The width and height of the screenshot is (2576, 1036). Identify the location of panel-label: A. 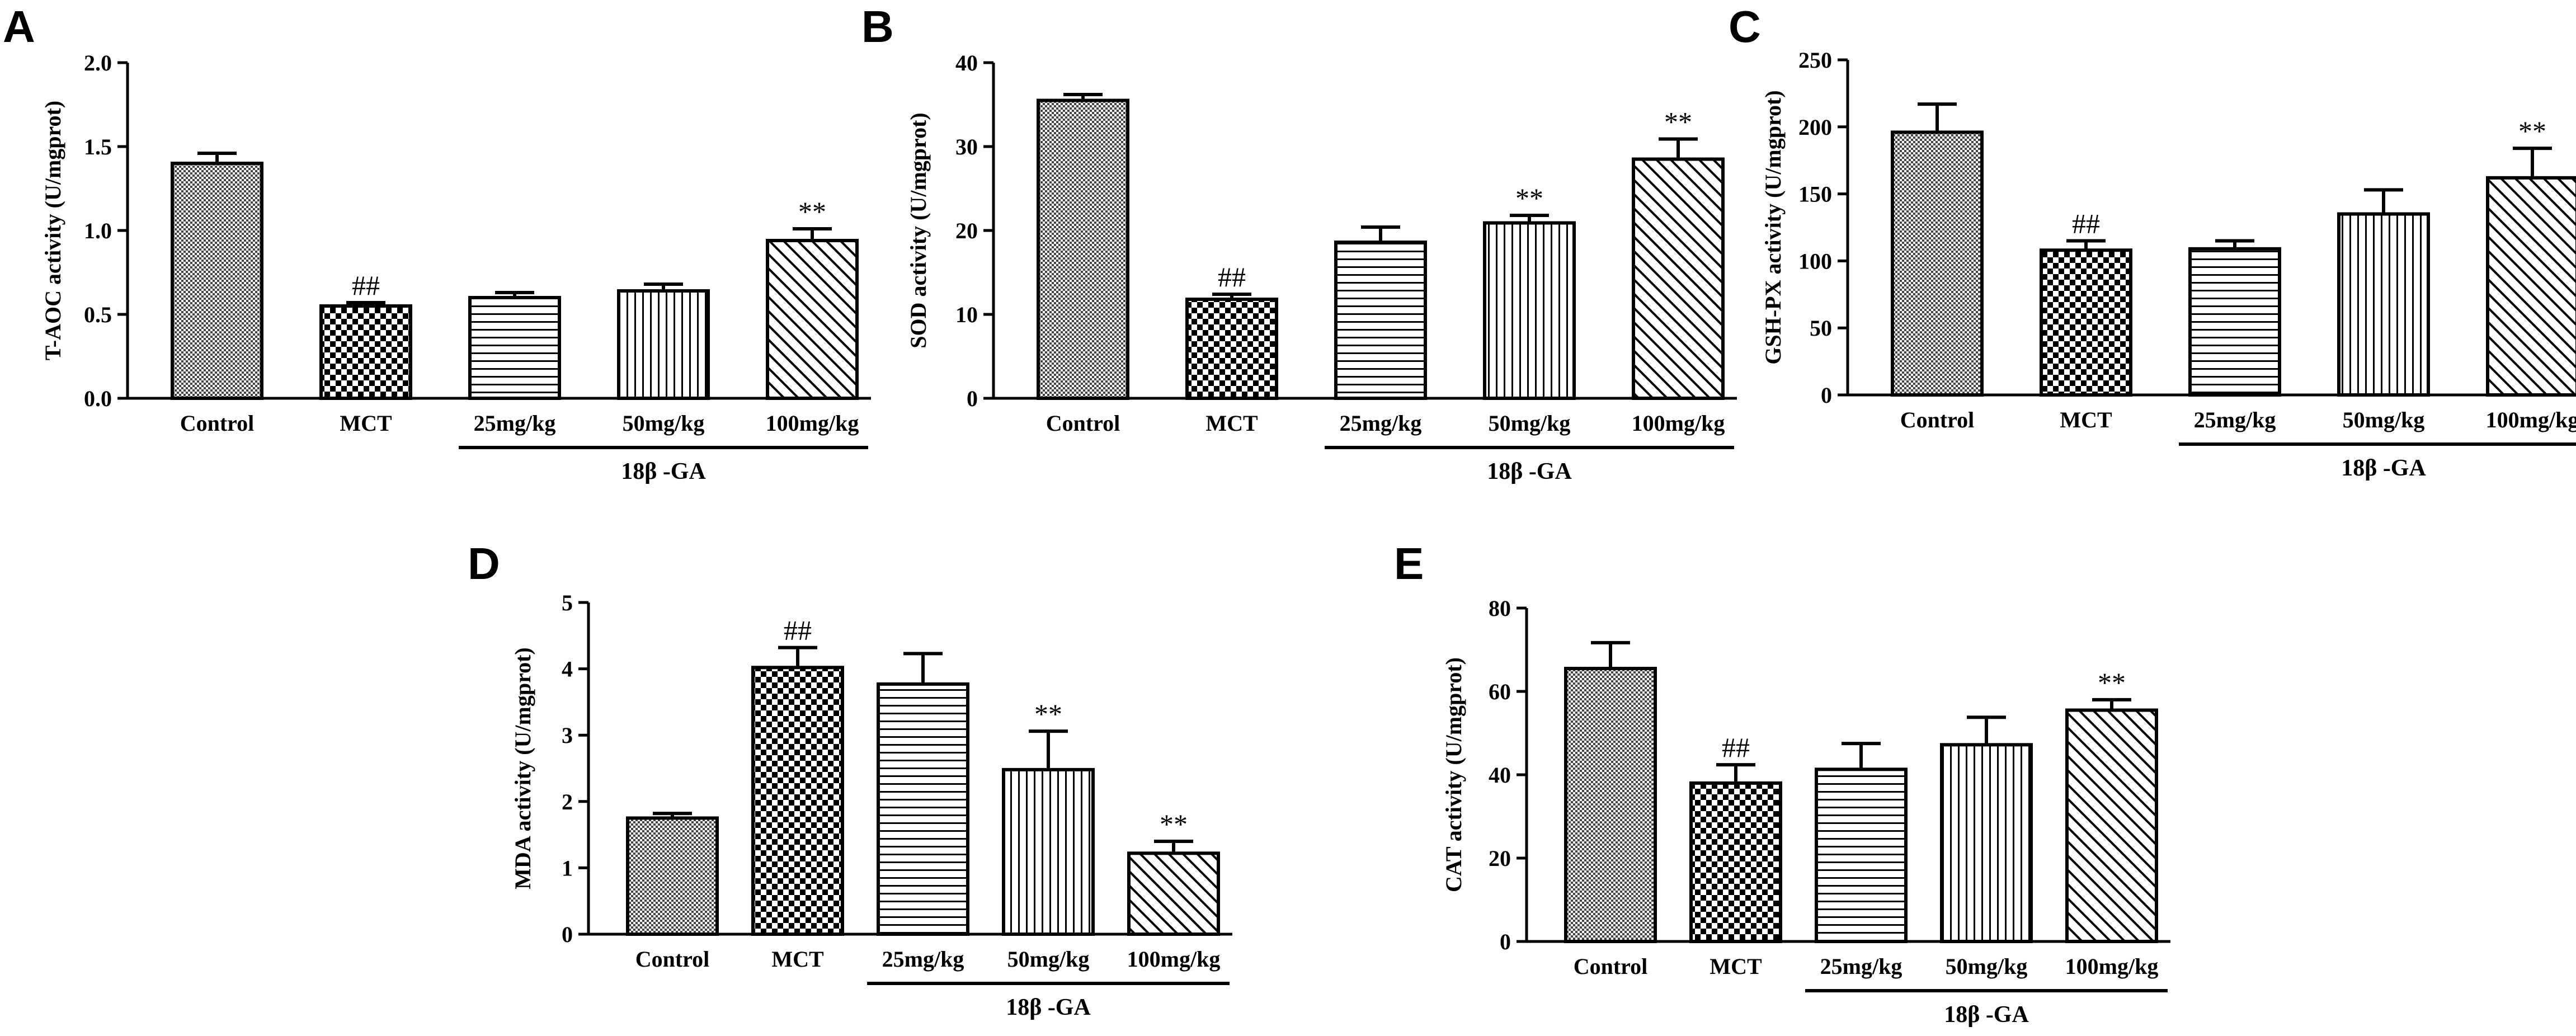
(19, 26).